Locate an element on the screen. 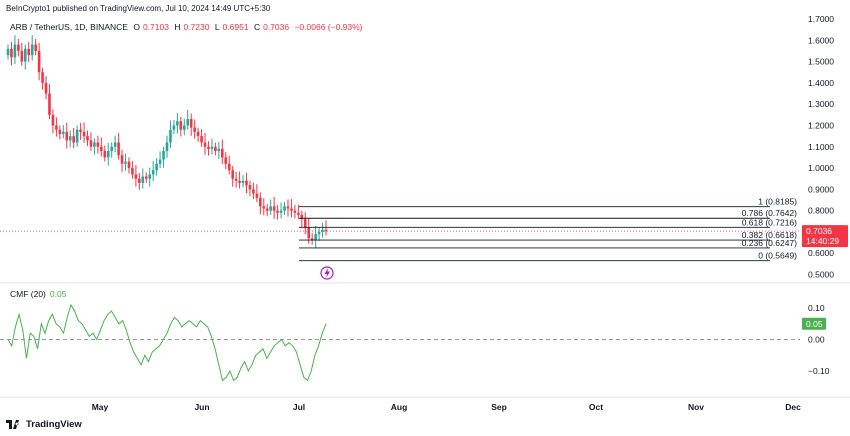 This screenshot has height=436, width=850. cmf-label: CMF (20) is located at coordinates (28, 294).